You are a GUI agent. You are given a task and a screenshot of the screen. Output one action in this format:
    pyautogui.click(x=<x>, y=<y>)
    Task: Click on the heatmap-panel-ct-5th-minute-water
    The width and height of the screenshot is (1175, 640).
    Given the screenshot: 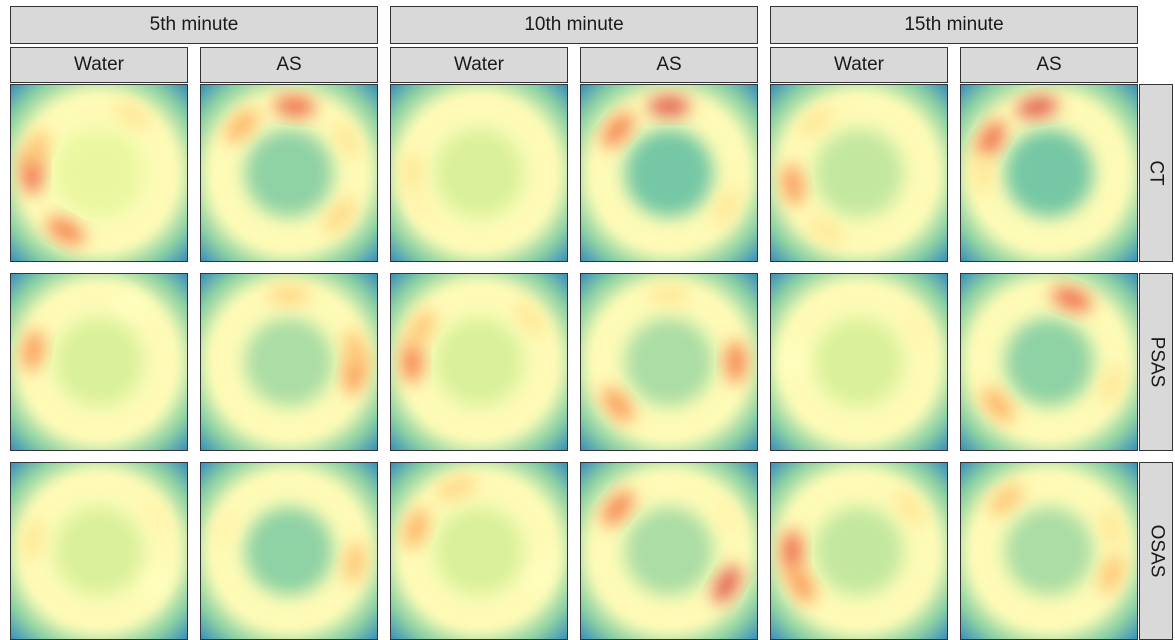 What is the action you would take?
    pyautogui.click(x=99, y=173)
    